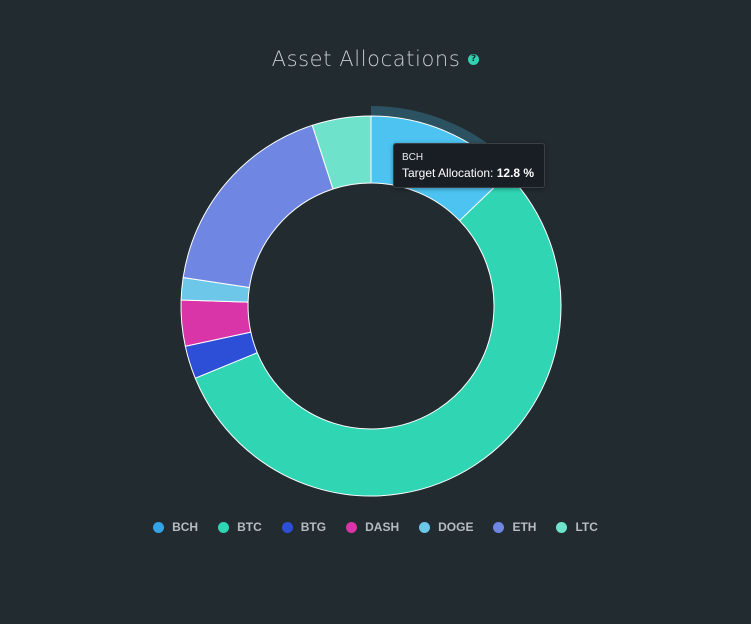 The width and height of the screenshot is (751, 624). I want to click on tooltip-value: 12.8 %, so click(515, 173).